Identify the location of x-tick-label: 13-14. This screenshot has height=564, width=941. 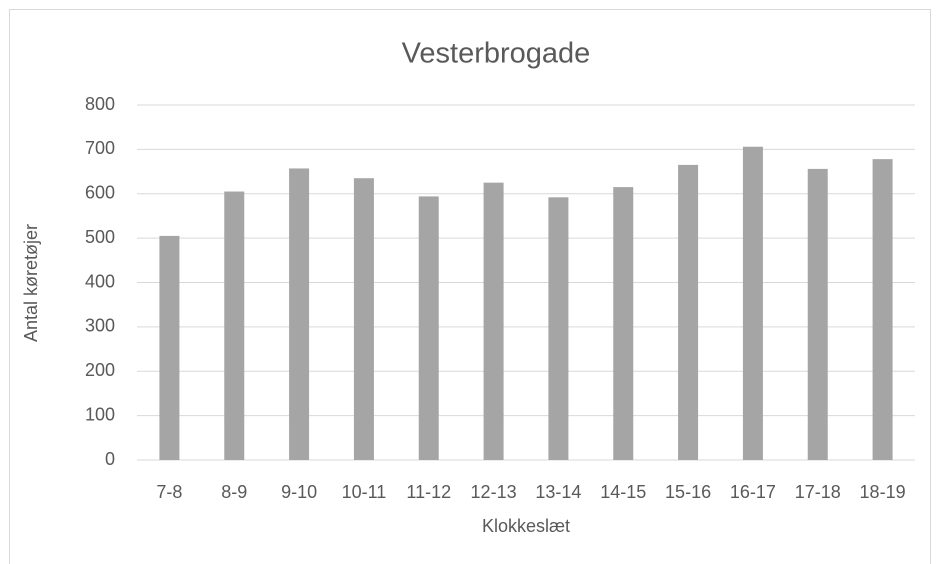
(558, 492).